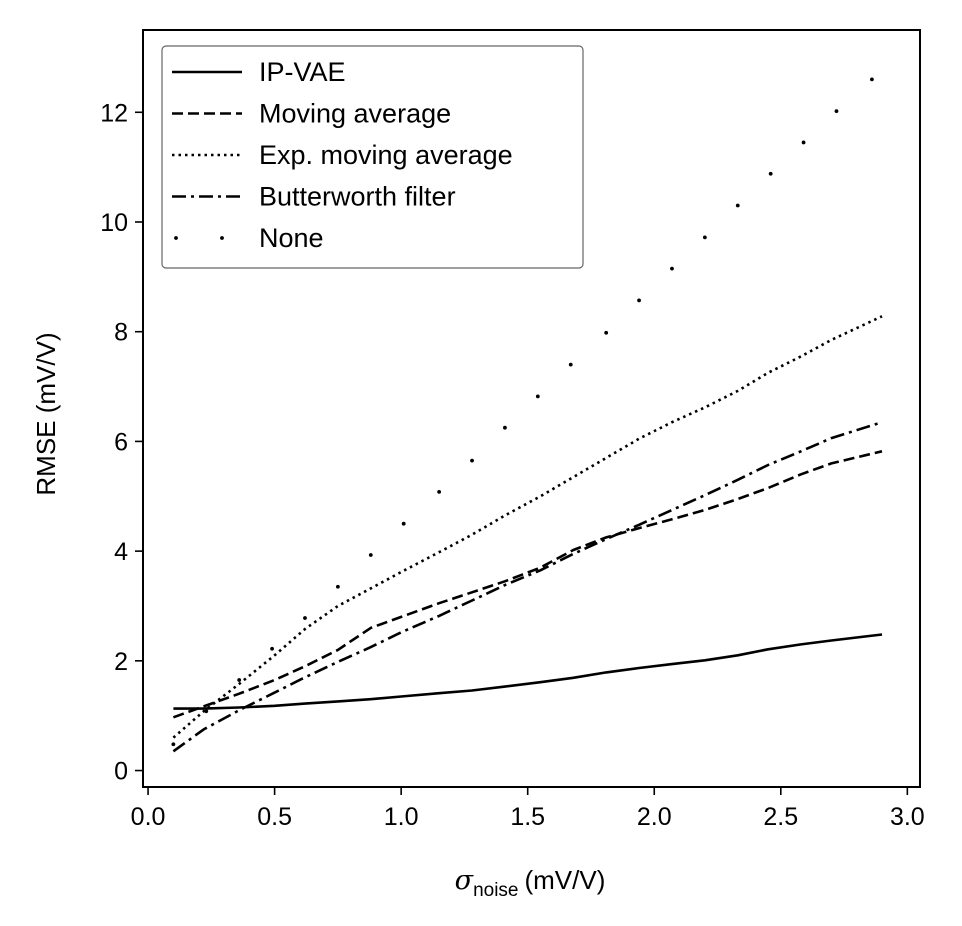 The height and width of the screenshot is (926, 962). I want to click on series-ip-vae-line, so click(528, 671).